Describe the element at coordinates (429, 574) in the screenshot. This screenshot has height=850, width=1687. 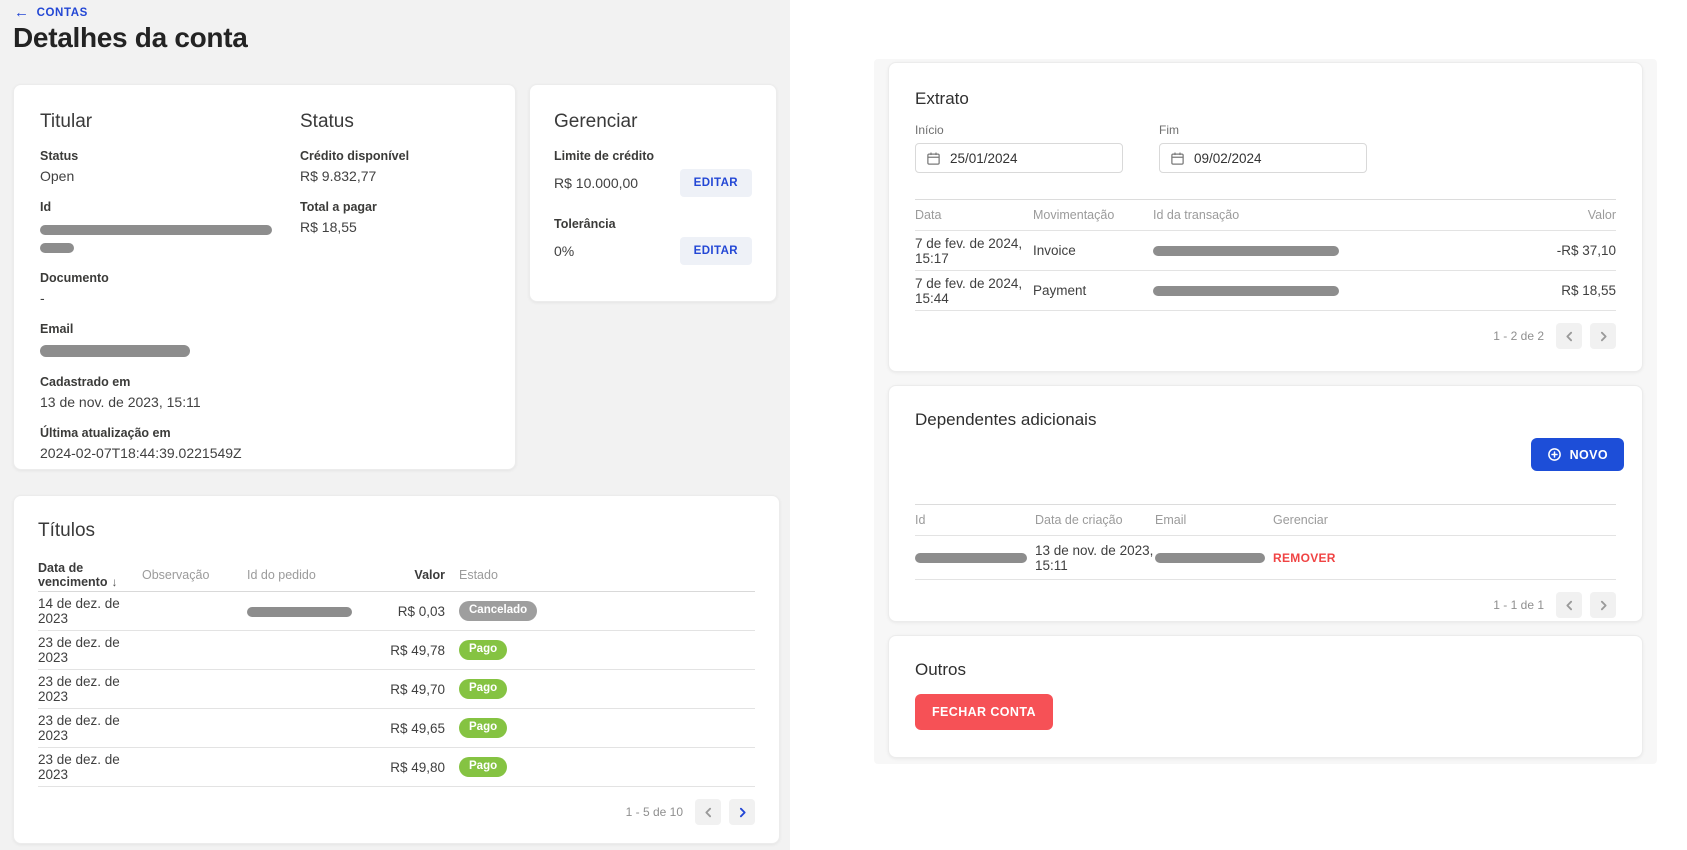
I see `column-header-valor: Valor` at that location.